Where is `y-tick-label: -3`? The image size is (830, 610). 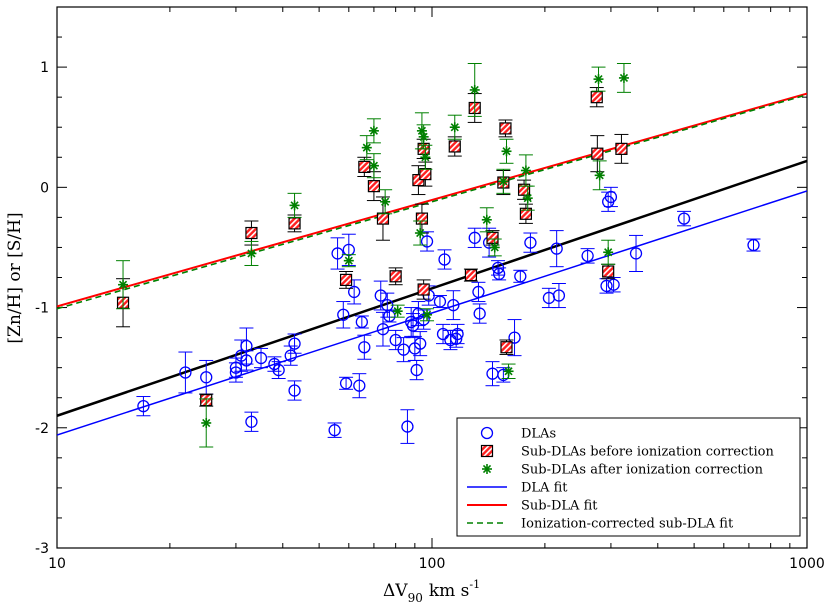 y-tick-label: -3 is located at coordinates (42, 549).